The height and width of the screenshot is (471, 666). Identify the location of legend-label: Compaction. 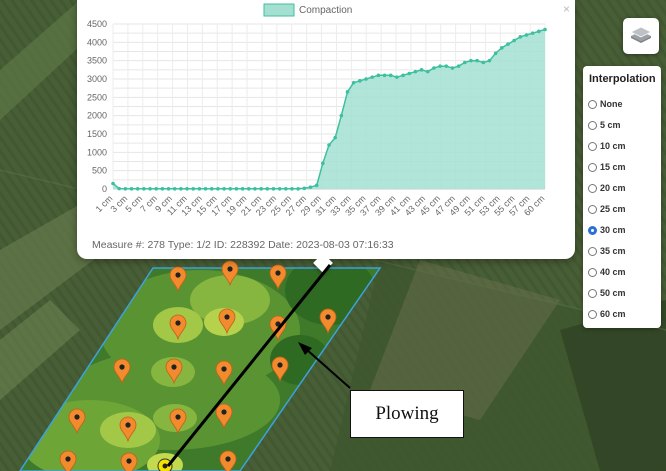
(325, 10).